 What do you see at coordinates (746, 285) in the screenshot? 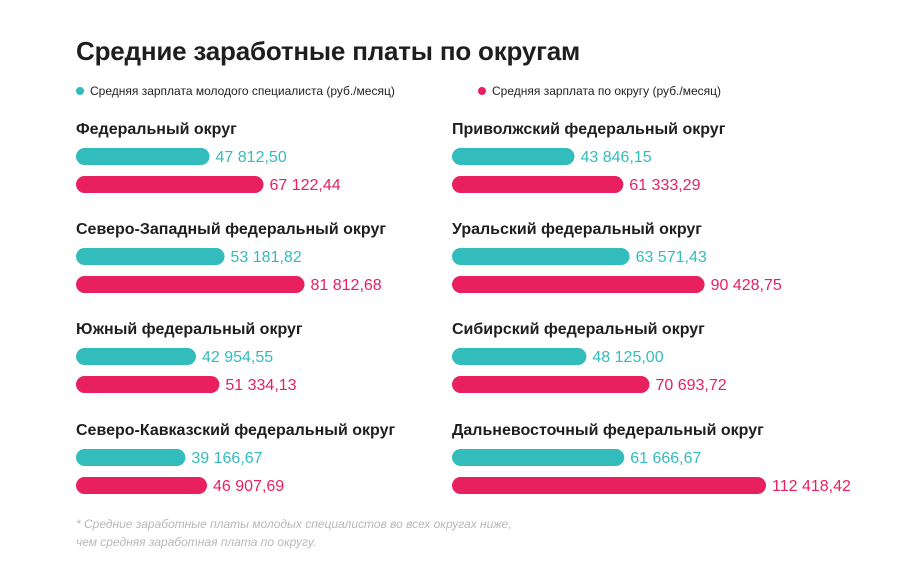
I see `data-label-regional: 90 428,75` at bounding box center [746, 285].